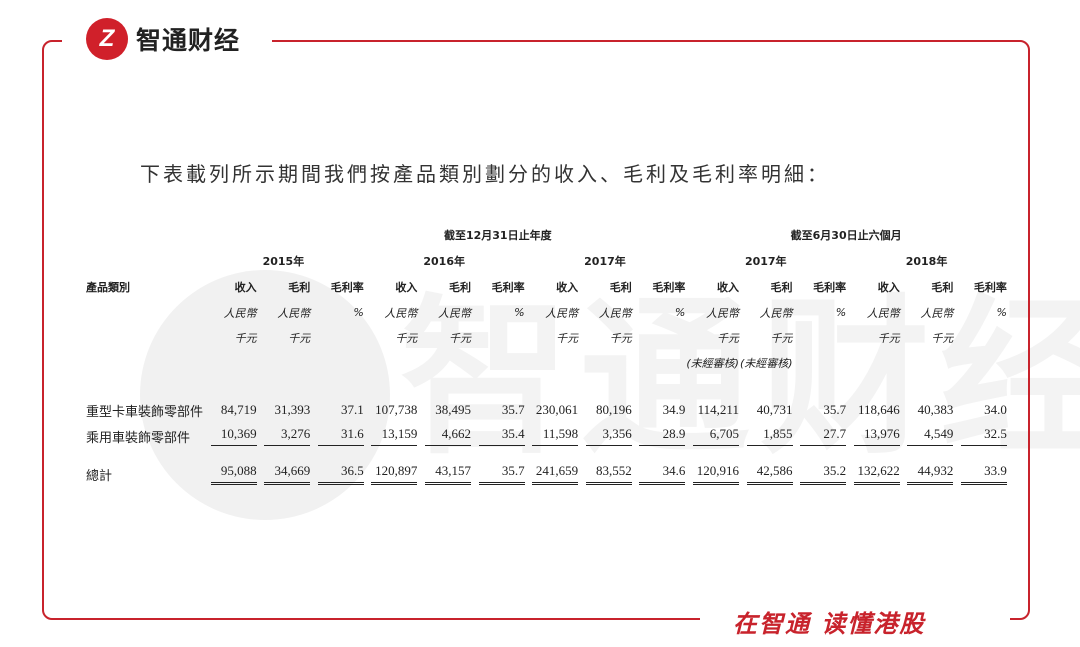 The width and height of the screenshot is (1080, 647). I want to click on cell-value: 13,976, so click(873, 436).